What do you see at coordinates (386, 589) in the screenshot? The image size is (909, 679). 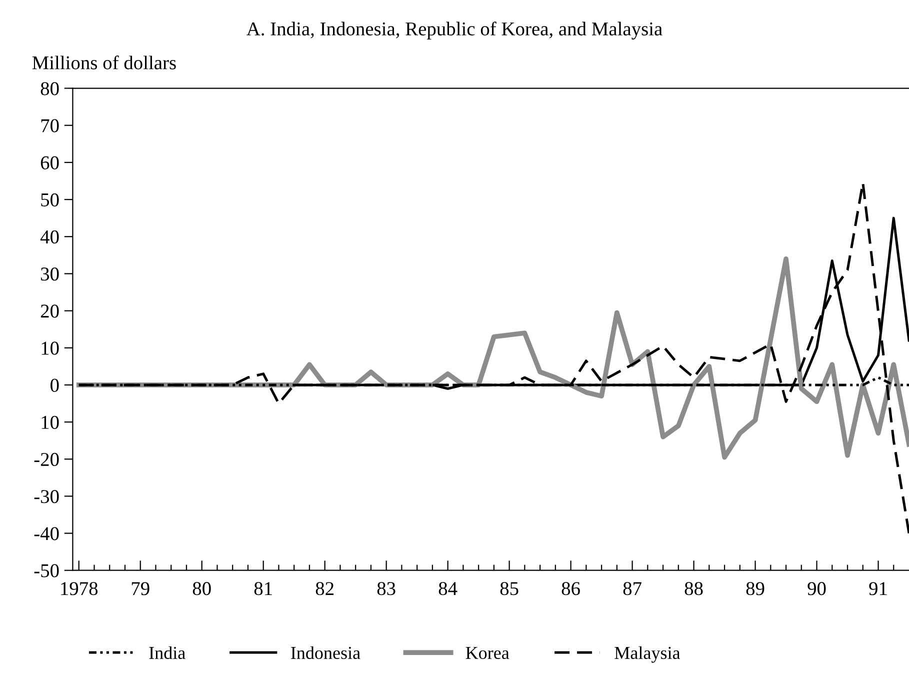 I see `x-tick-label: 83` at bounding box center [386, 589].